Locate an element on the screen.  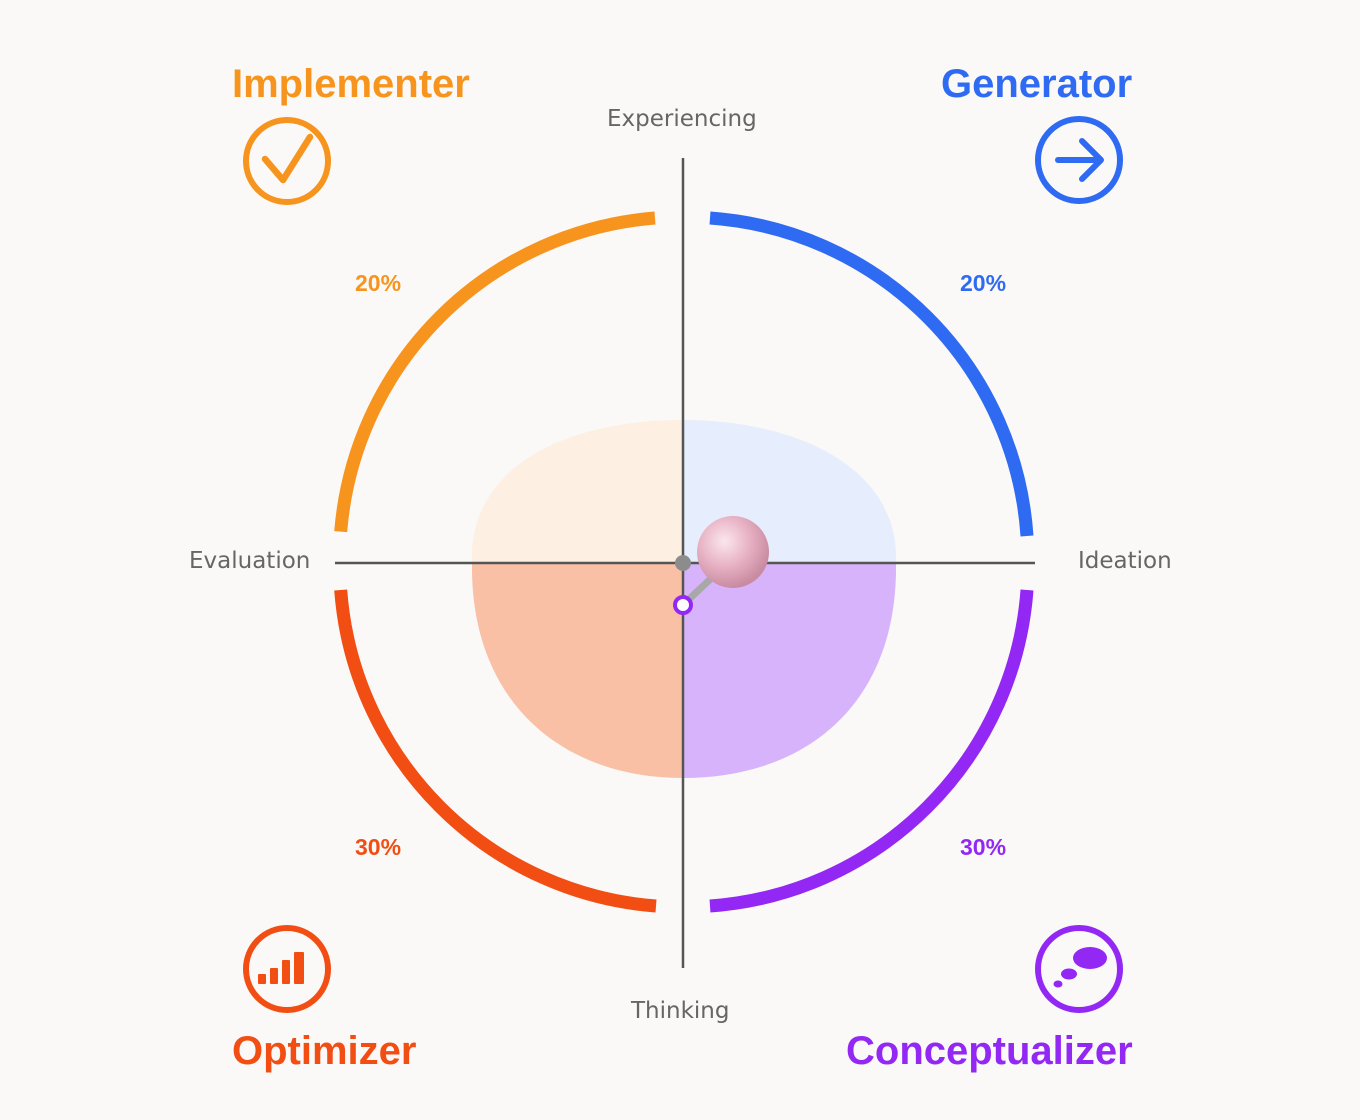
thought-bubble-circle-icon is located at coordinates (1079, 969).